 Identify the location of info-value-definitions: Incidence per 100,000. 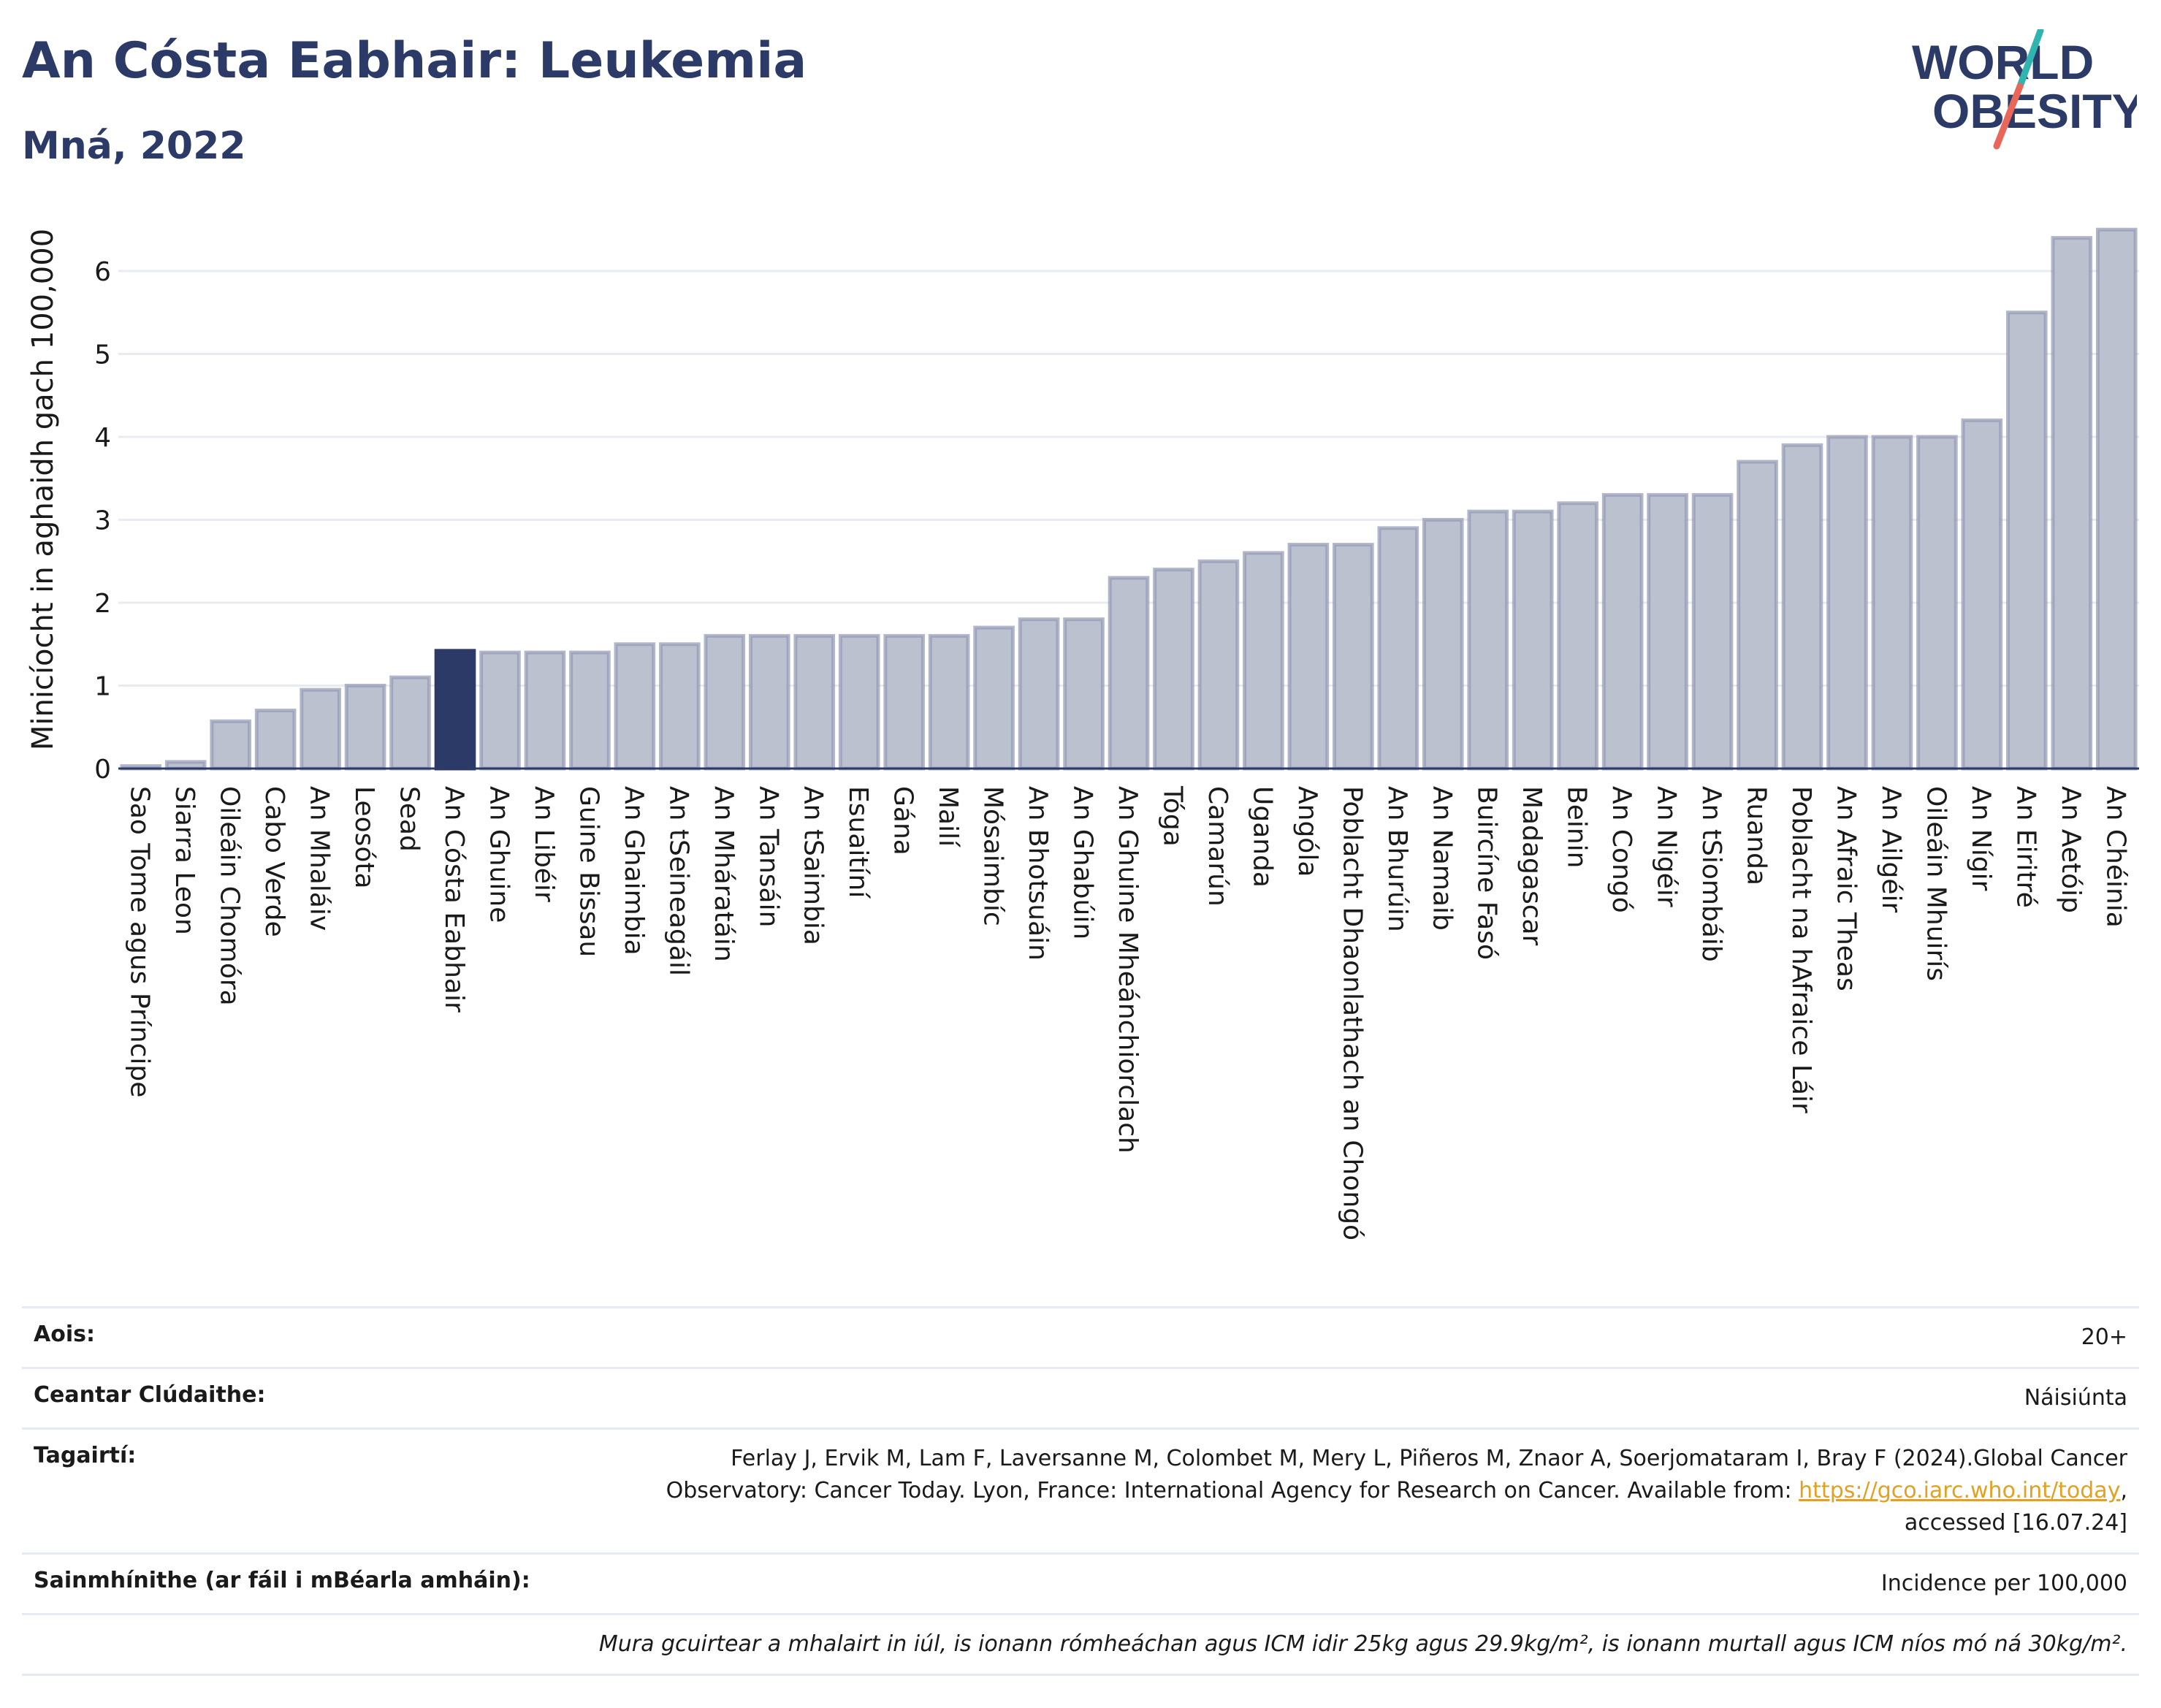
(2004, 1584).